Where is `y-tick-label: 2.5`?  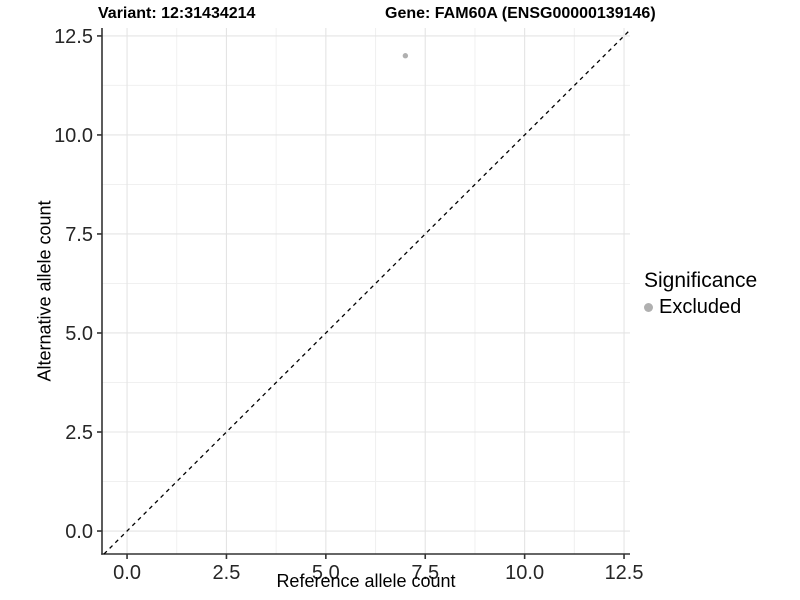
y-tick-label: 2.5 is located at coordinates (79, 433).